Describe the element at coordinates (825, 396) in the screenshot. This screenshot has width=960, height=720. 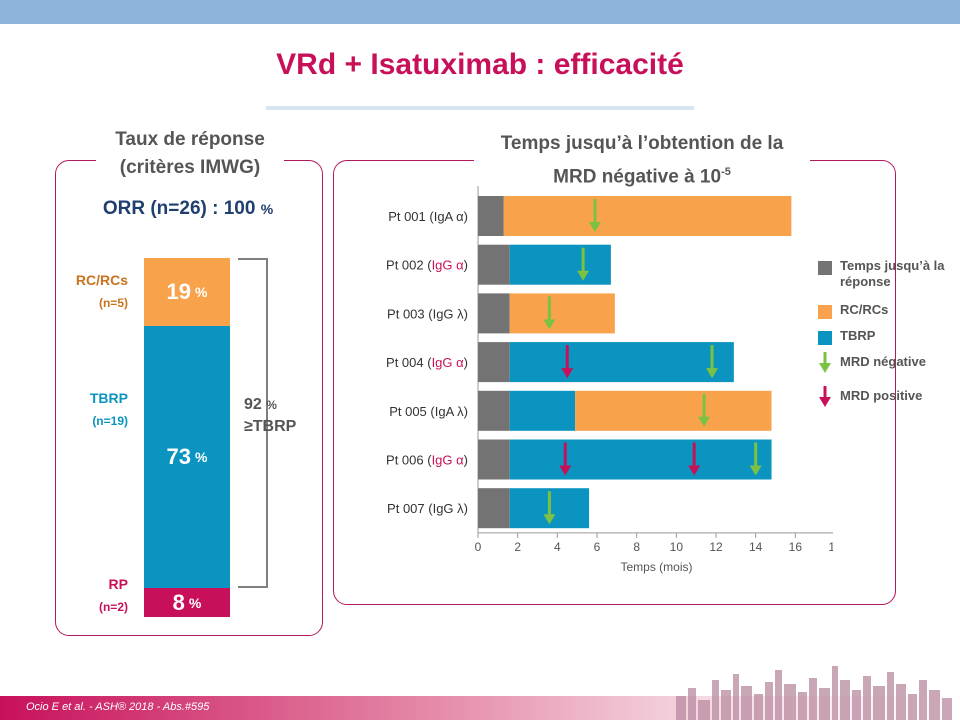
I see `down-arrow-red-icon` at that location.